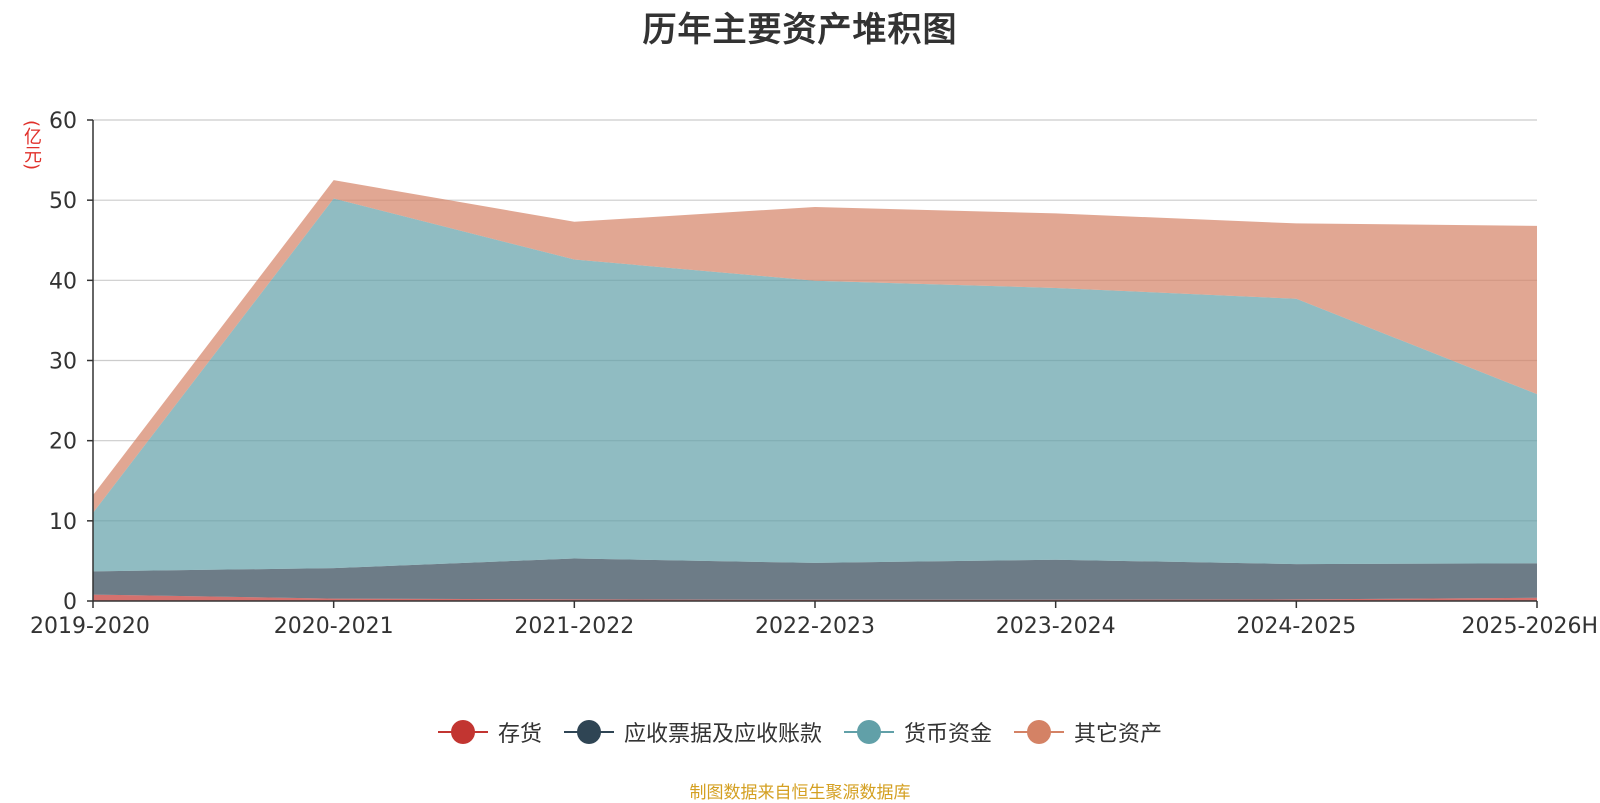 This screenshot has width=1600, height=803. I want to click on y-tick-label: 60, so click(63, 121).